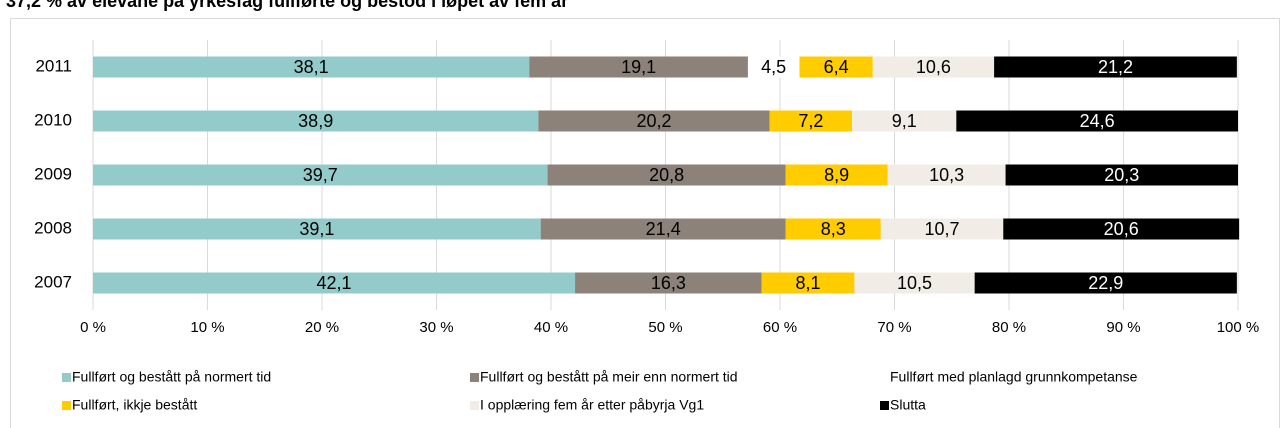  Describe the element at coordinates (894, 327) in the screenshot. I see `x-tick-label: 70 %` at that location.